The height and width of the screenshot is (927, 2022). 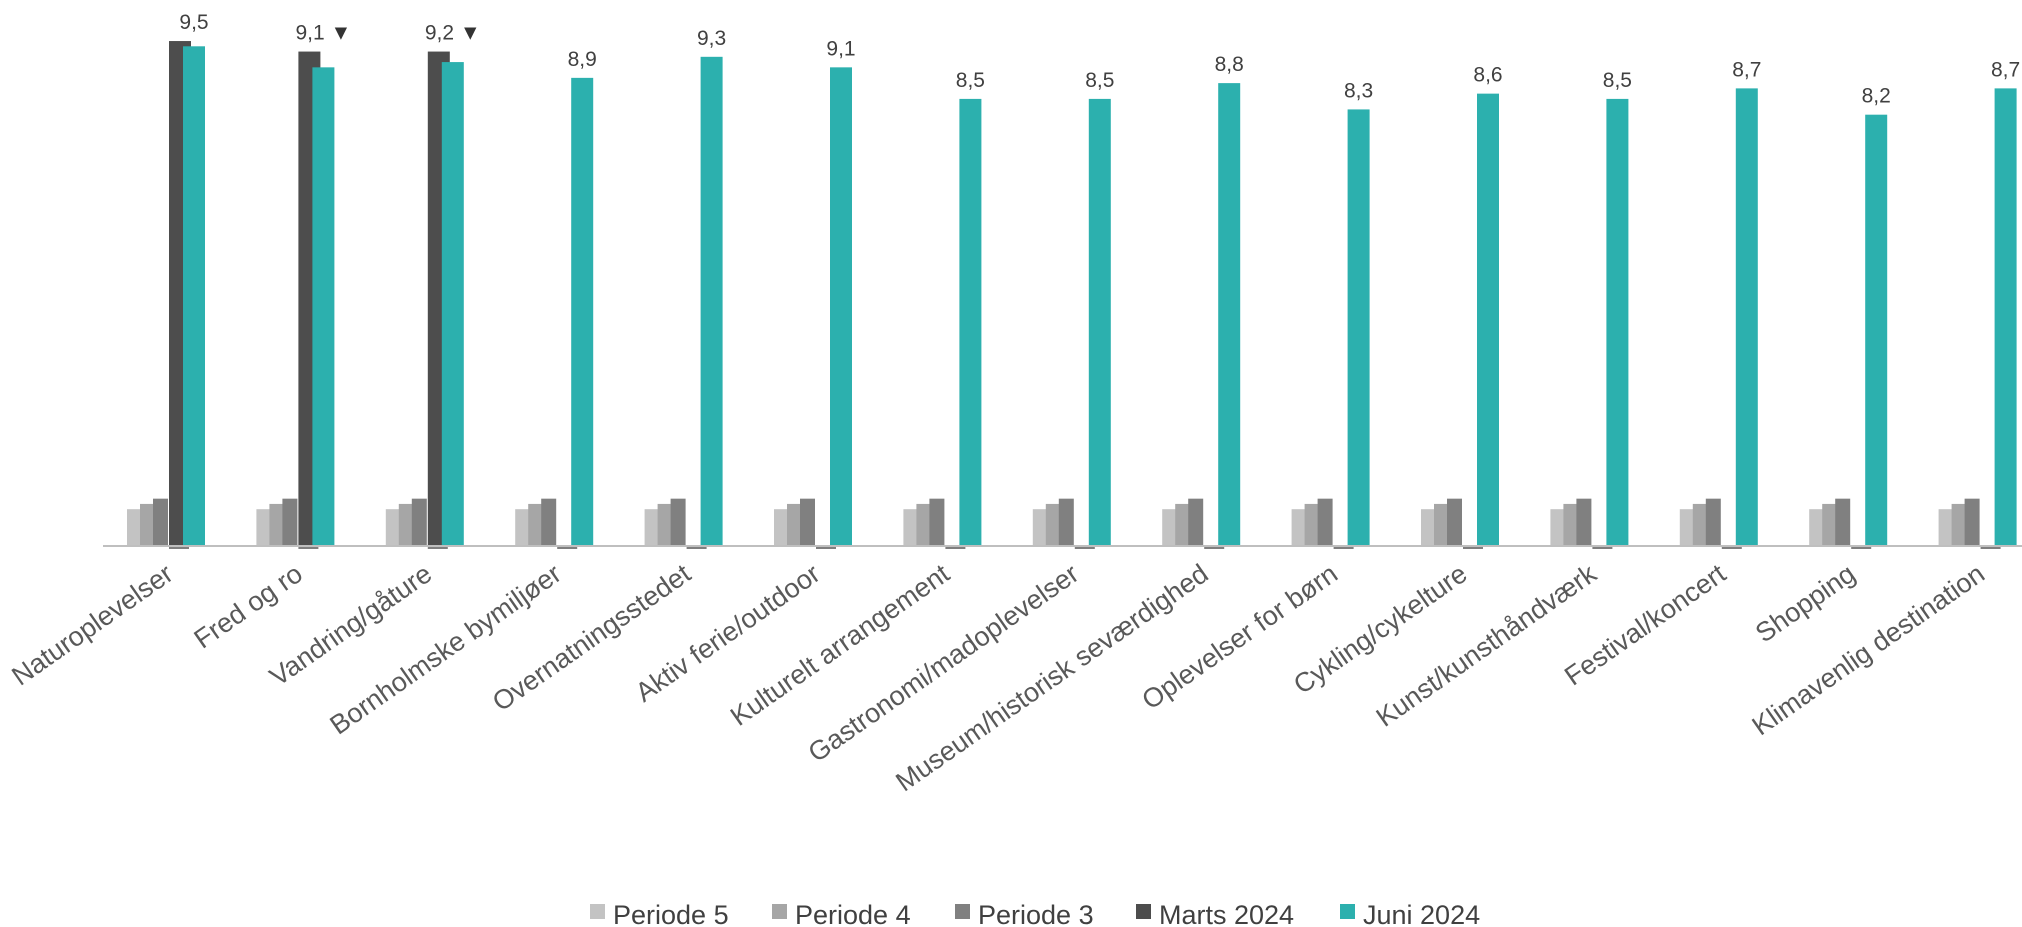 What do you see at coordinates (1829, 524) in the screenshot?
I see `bar-periode-4-shopping` at bounding box center [1829, 524].